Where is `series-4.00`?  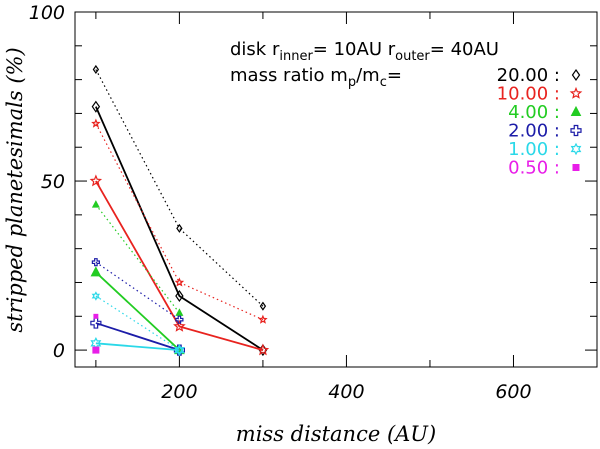 series-4.00 is located at coordinates (137, 277).